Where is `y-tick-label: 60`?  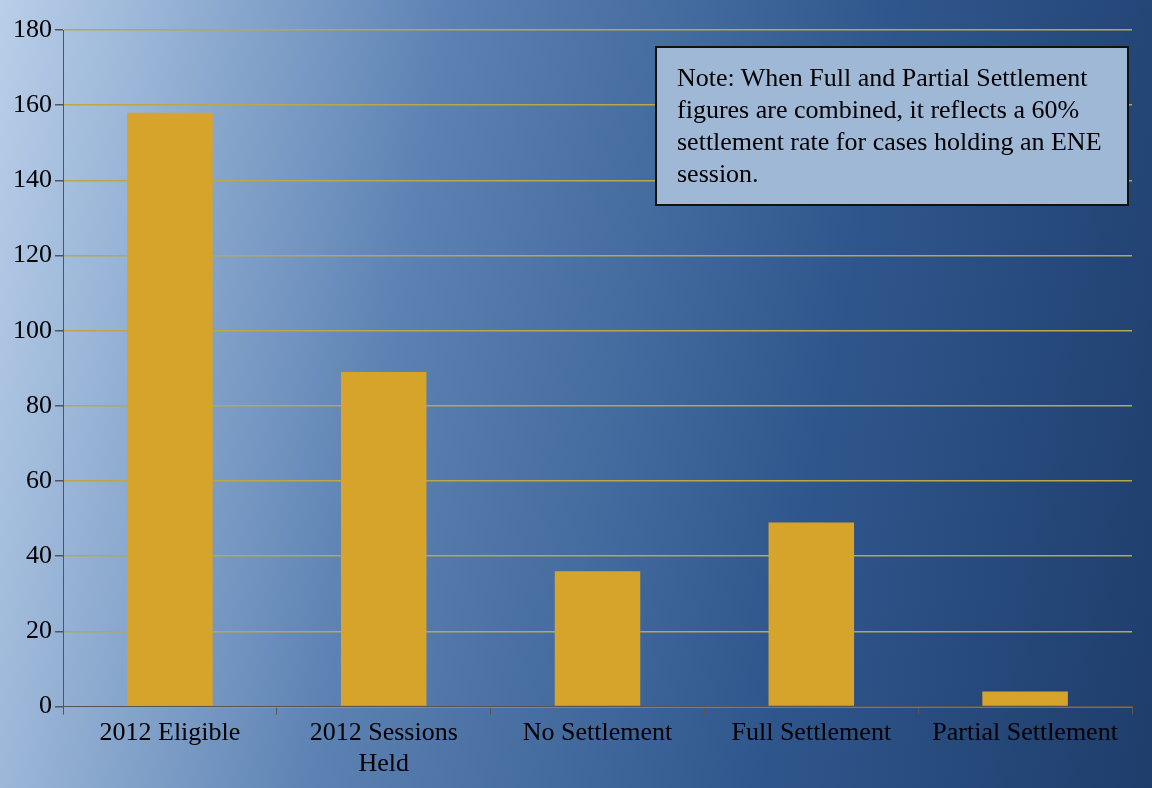
y-tick-label: 60 is located at coordinates (39, 479).